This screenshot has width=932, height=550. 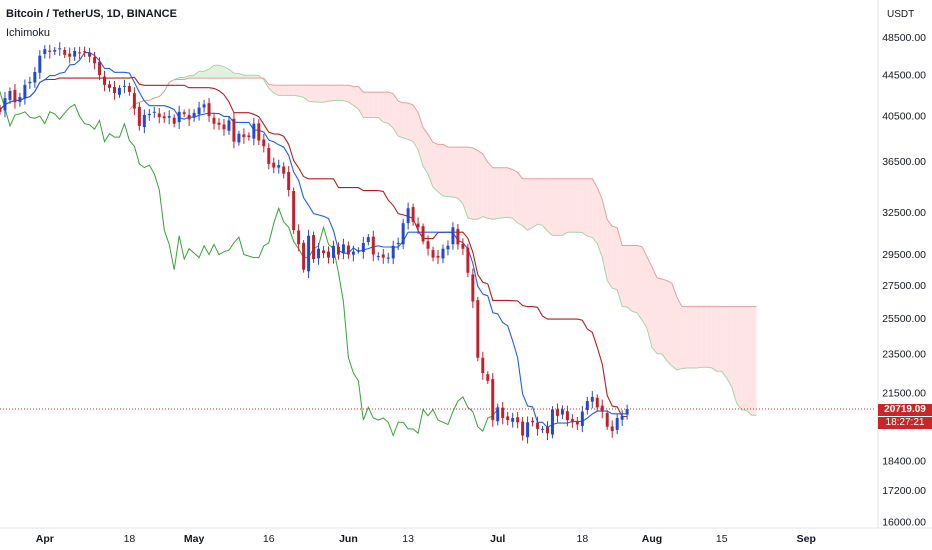 What do you see at coordinates (904, 491) in the screenshot?
I see `y-tick-label: 17200.00` at bounding box center [904, 491].